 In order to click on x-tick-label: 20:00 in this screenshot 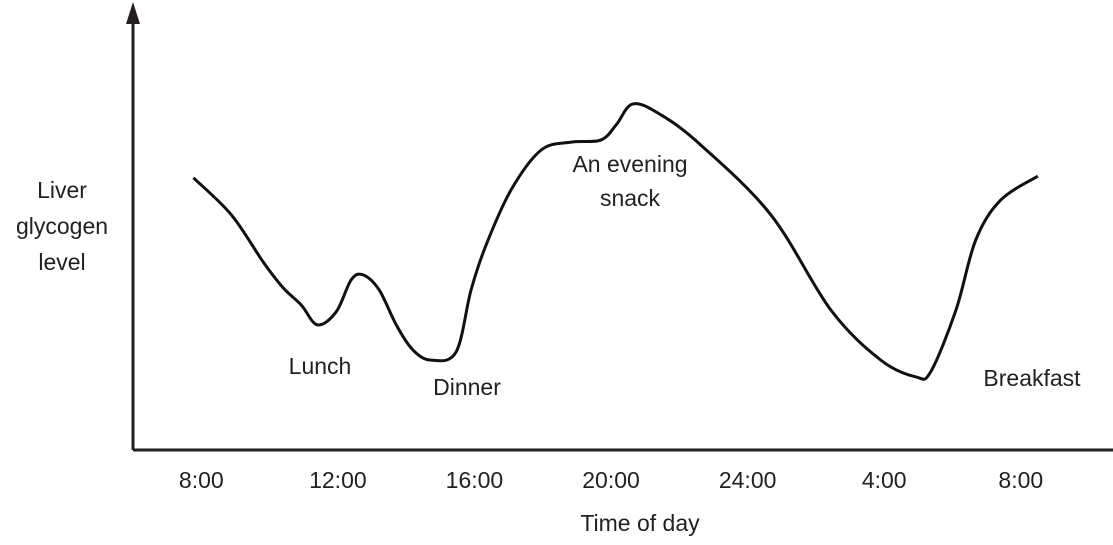, I will do `click(611, 480)`.